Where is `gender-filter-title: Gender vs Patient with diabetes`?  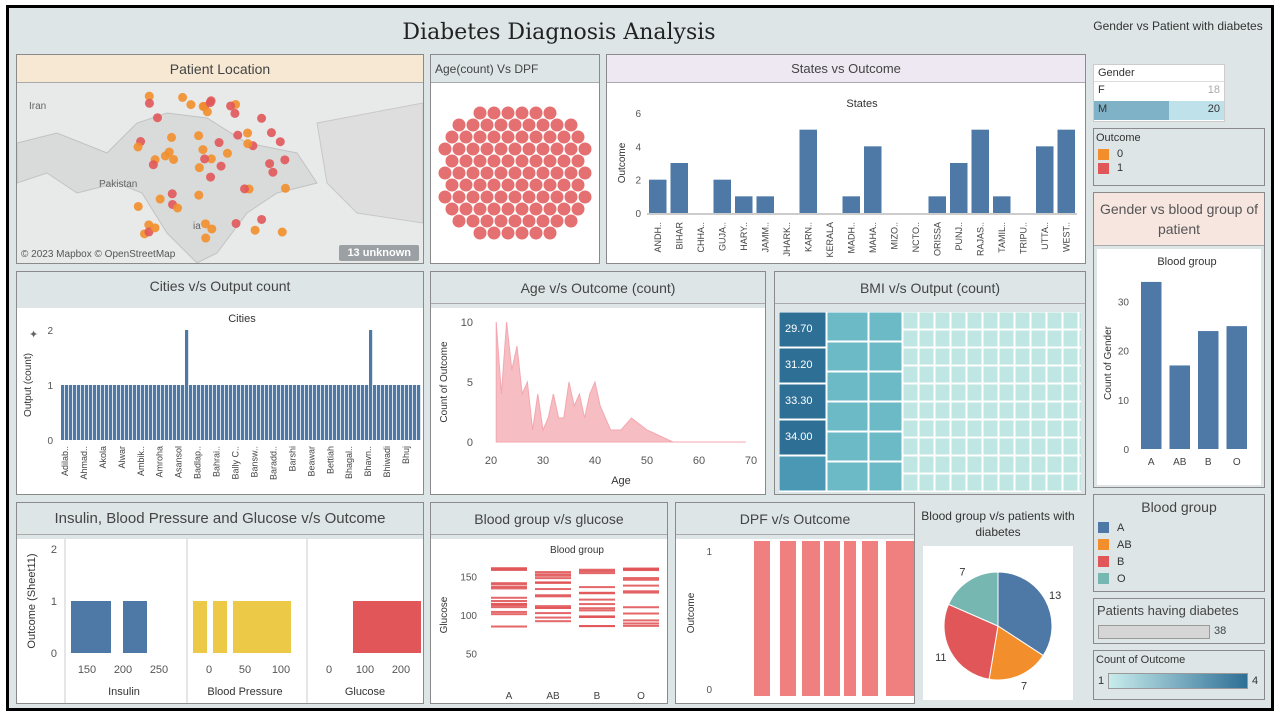 gender-filter-title: Gender vs Patient with diabetes is located at coordinates (1178, 26).